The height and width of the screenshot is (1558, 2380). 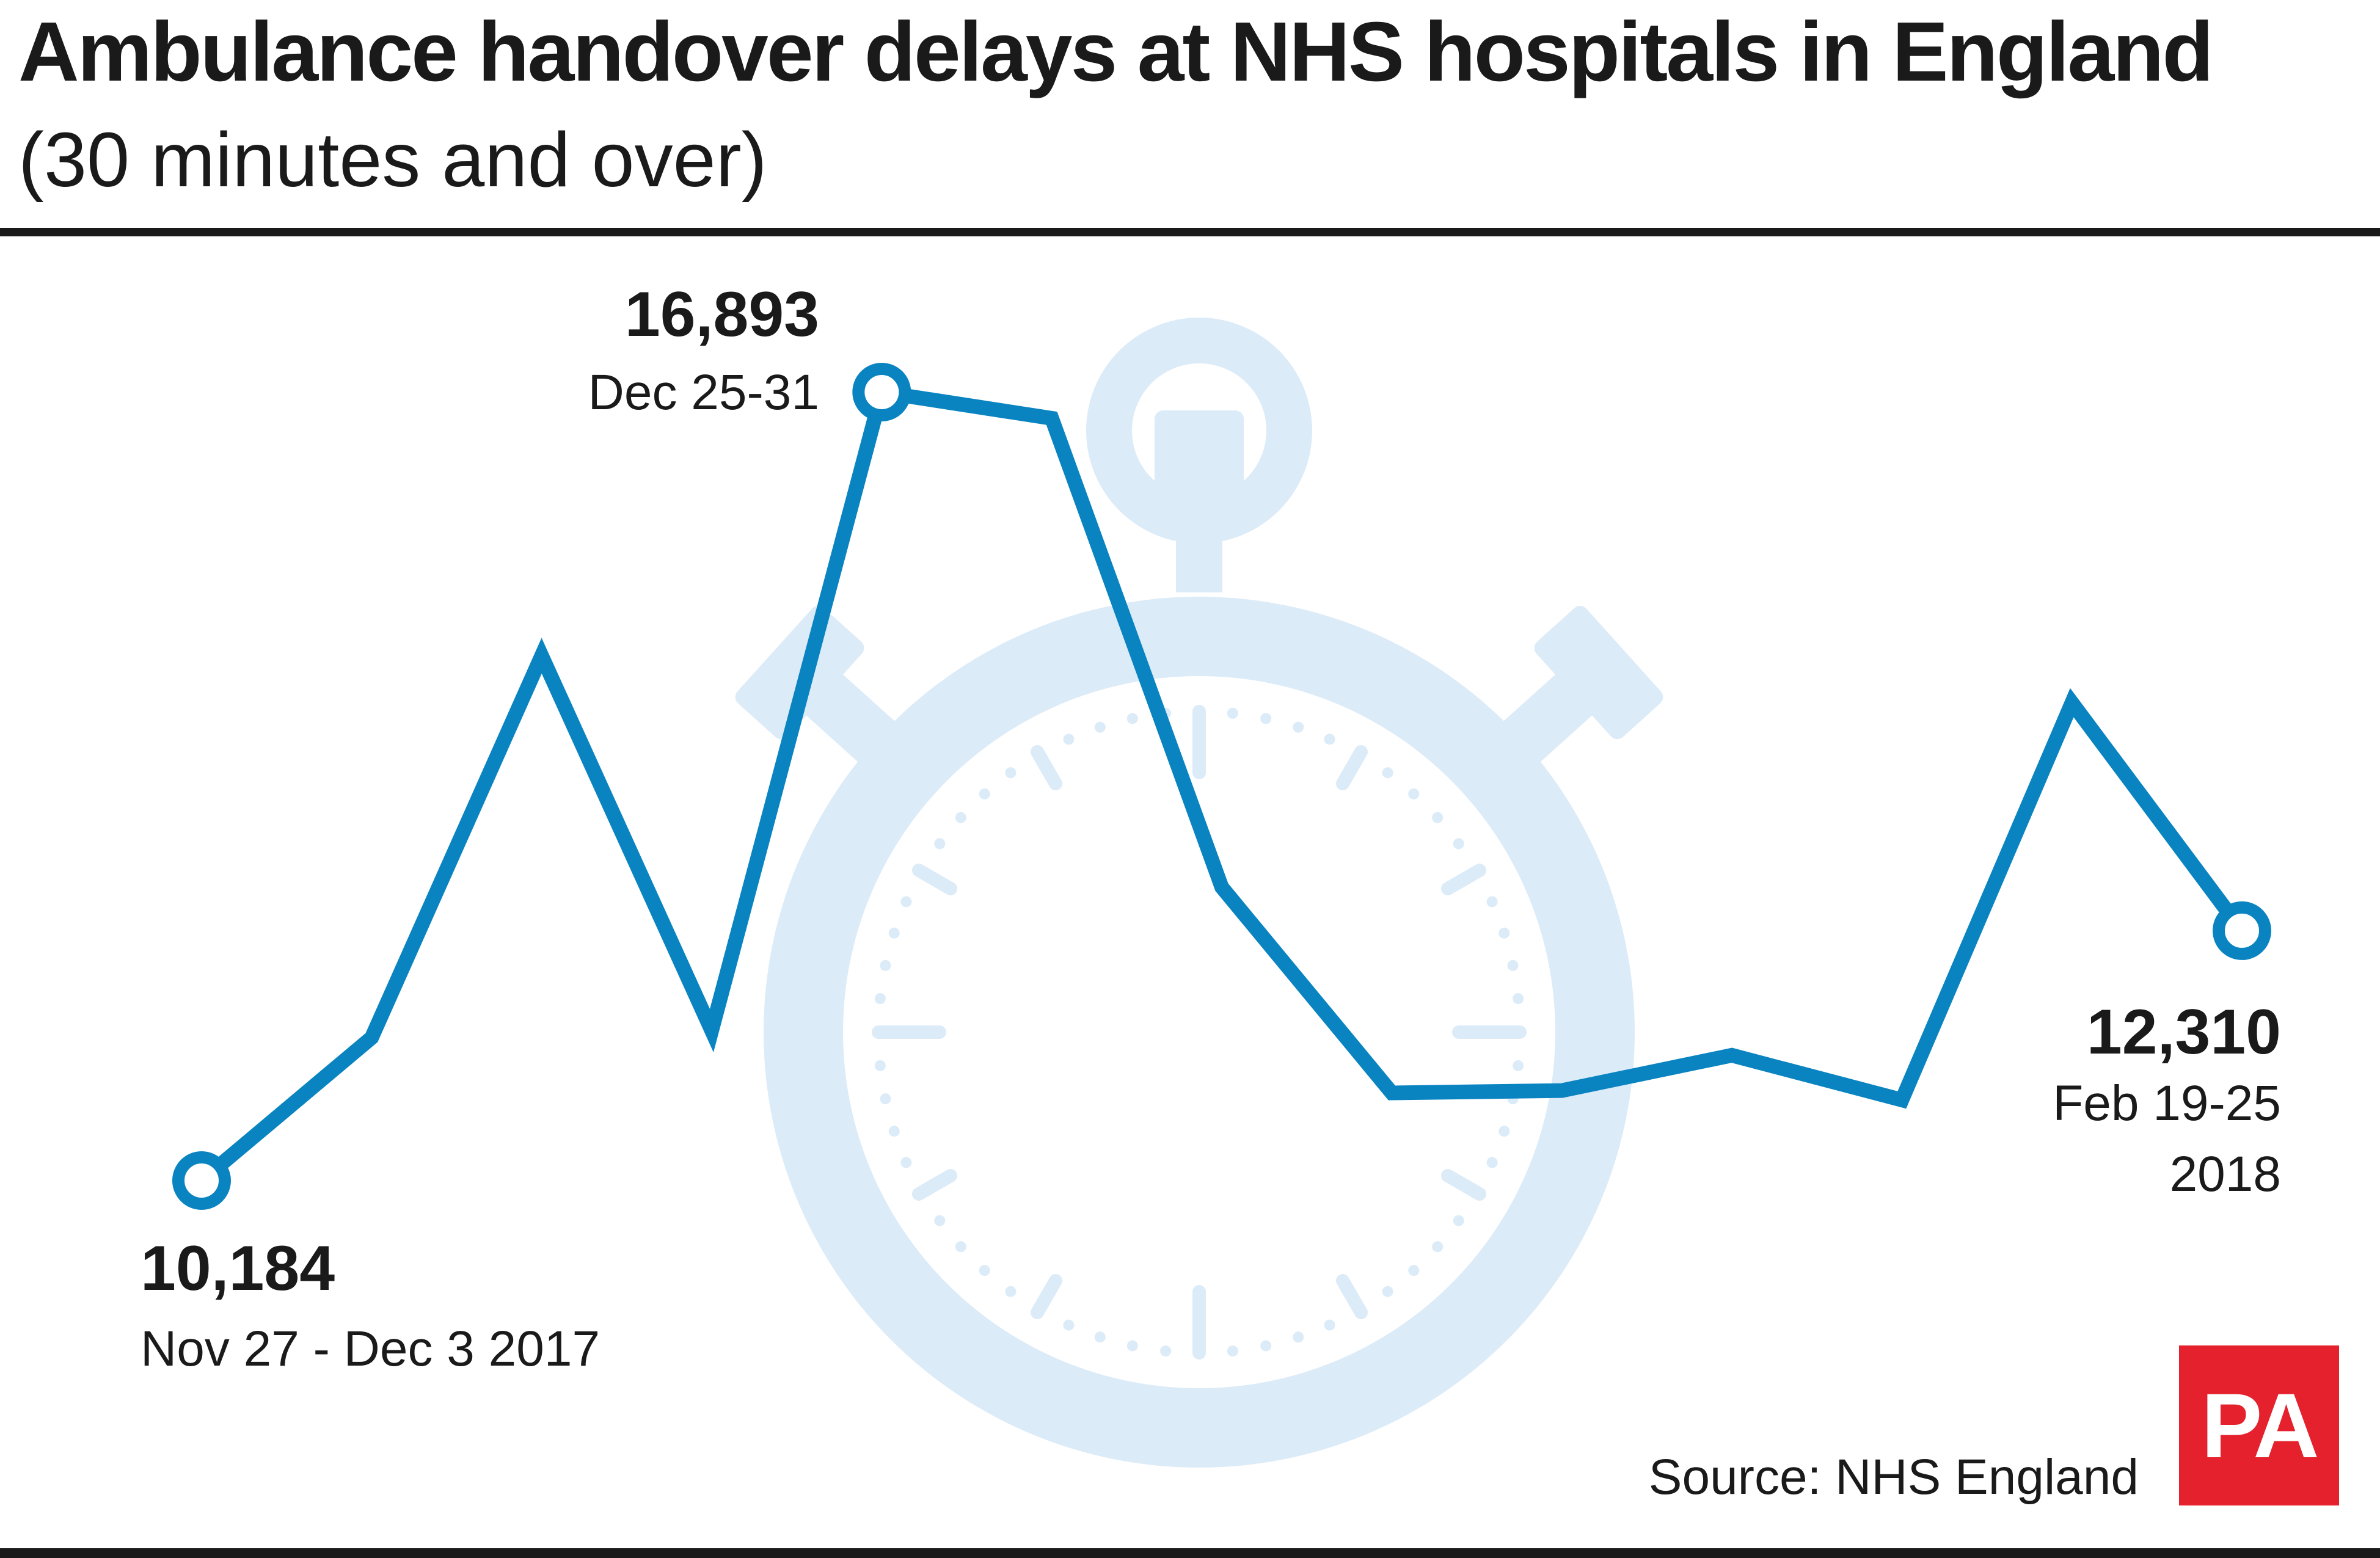 What do you see at coordinates (1893, 1477) in the screenshot?
I see `source-note: Source: NHS England` at bounding box center [1893, 1477].